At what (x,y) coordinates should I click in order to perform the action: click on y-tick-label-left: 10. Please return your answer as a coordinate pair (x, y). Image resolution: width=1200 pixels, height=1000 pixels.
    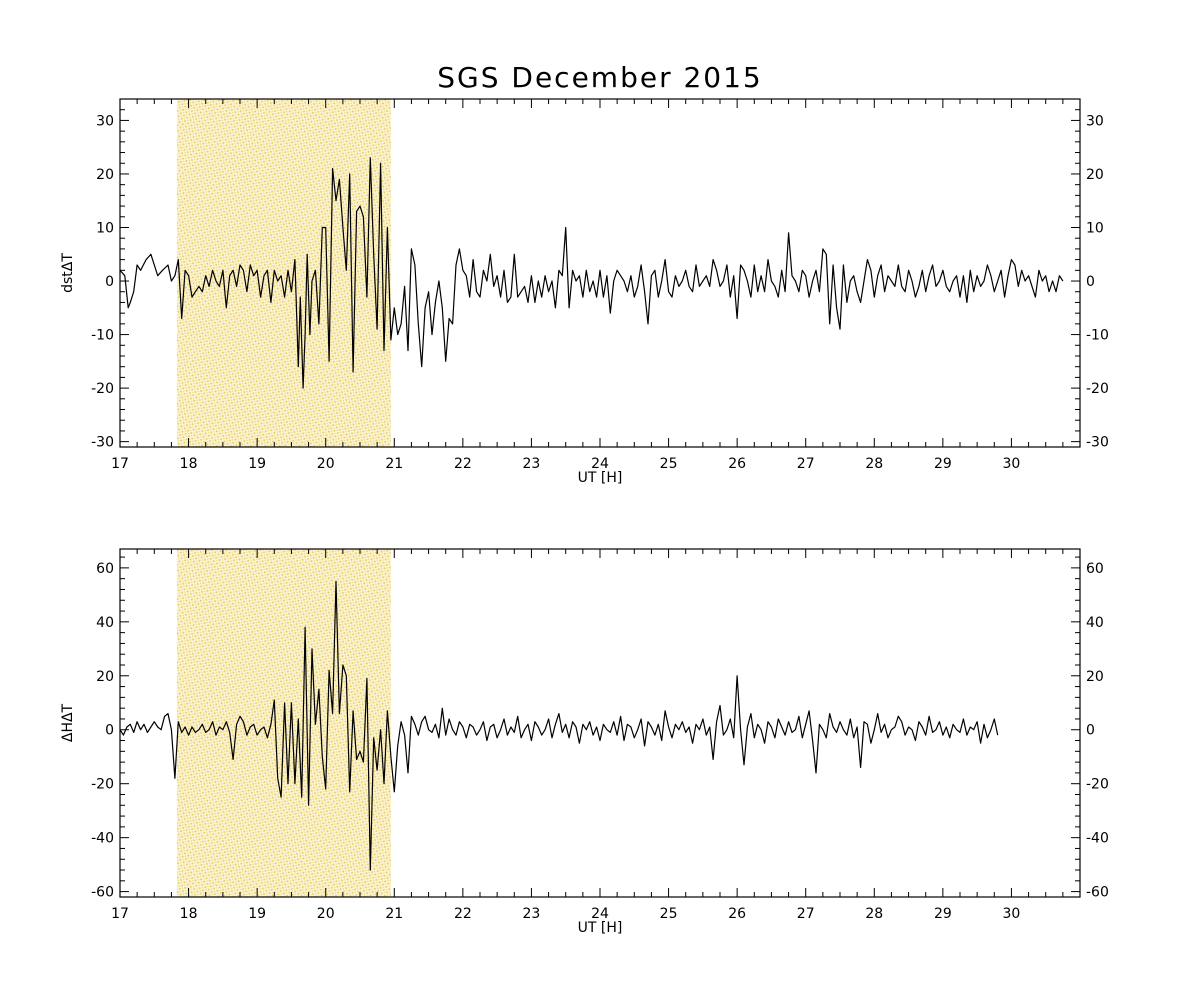
    Looking at the image, I should click on (105, 228).